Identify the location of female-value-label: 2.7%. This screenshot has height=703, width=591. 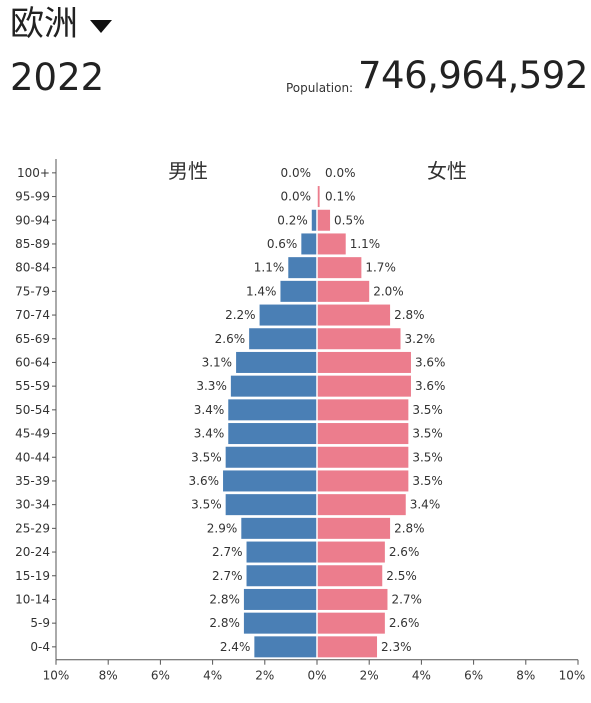
(406, 599).